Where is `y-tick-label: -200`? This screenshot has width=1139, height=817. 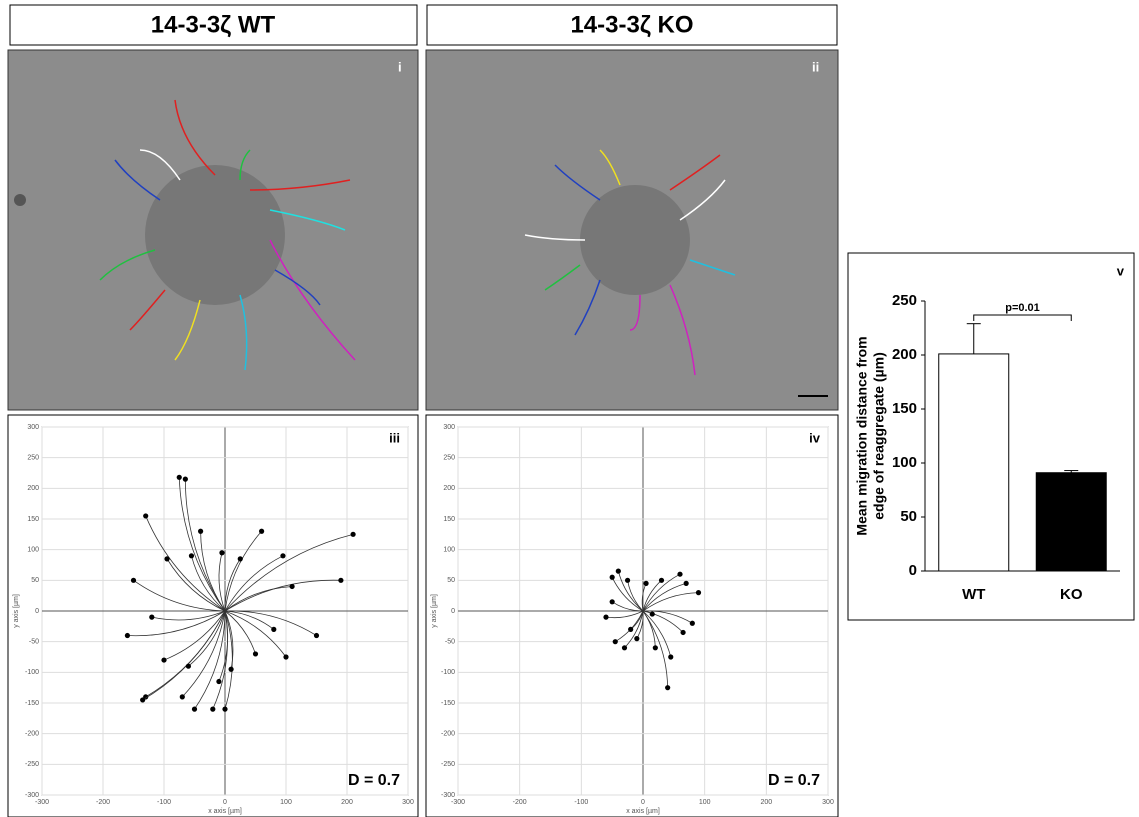 y-tick-label: -200 is located at coordinates (32, 734).